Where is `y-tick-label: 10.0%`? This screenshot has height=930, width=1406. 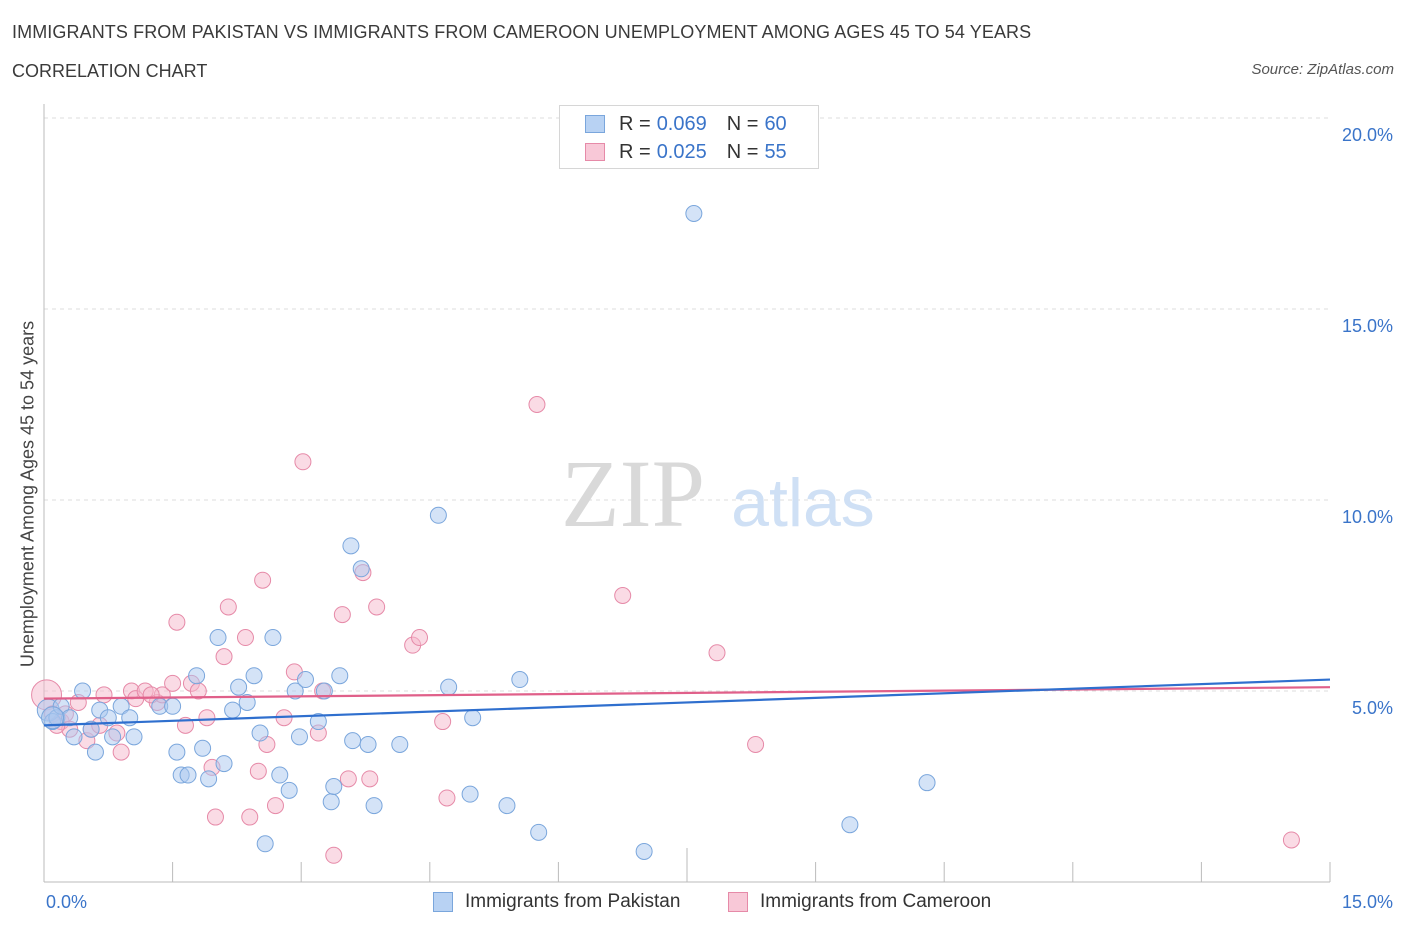
y-tick-label: 10.0% is located at coordinates (1367, 517).